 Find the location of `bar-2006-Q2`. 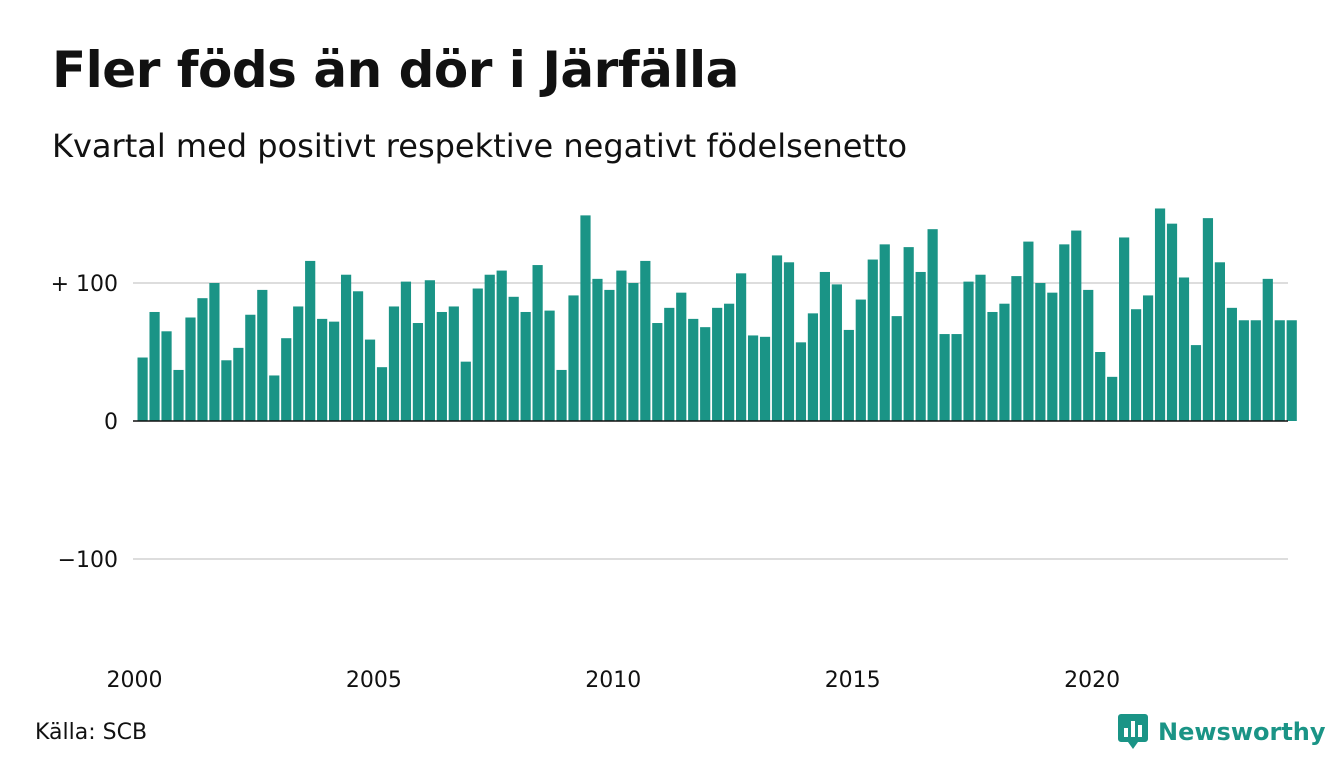

bar-2006-Q2 is located at coordinates (441, 366).